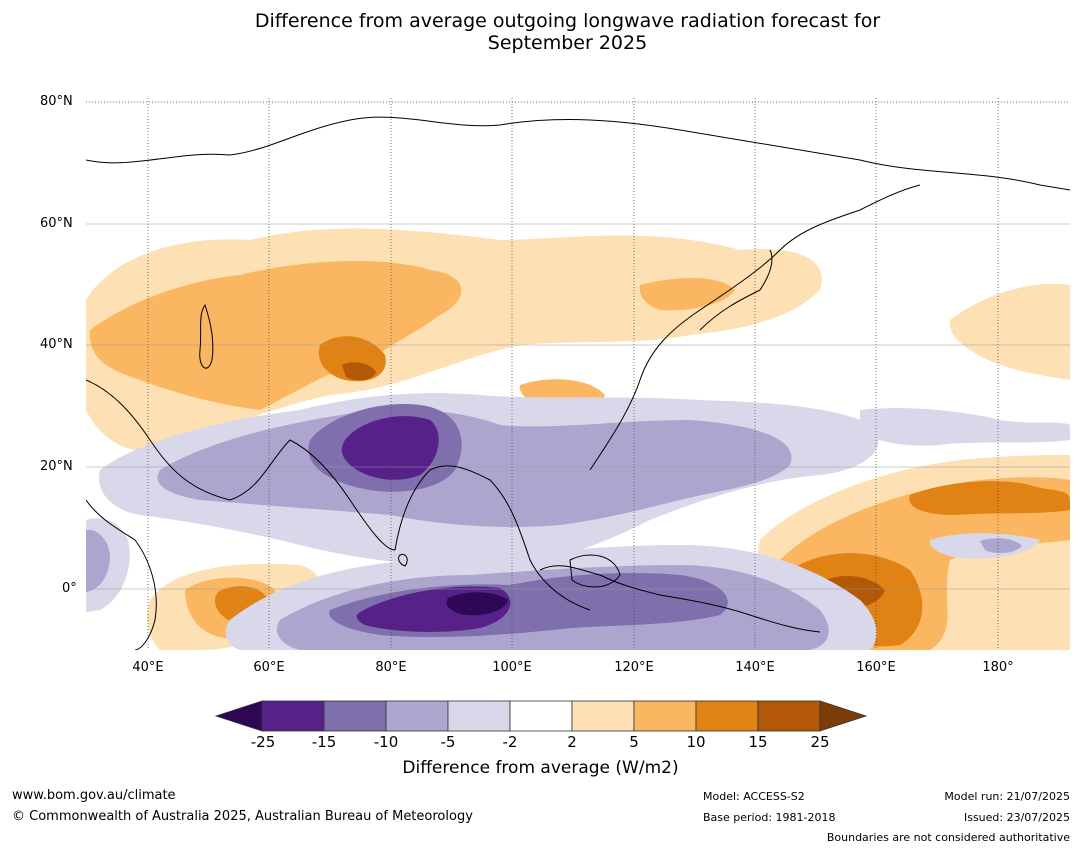 The width and height of the screenshot is (1081, 850). I want to click on lon-label-60e: 60°E, so click(269, 667).